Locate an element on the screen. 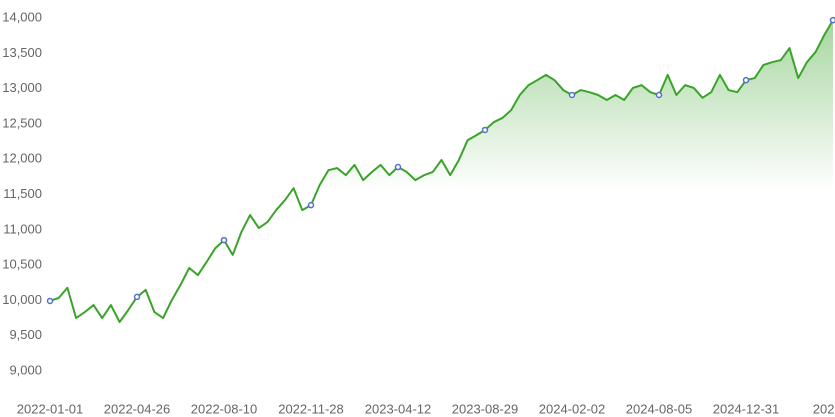  x-tick-label: 2024-02-02 is located at coordinates (572, 408).